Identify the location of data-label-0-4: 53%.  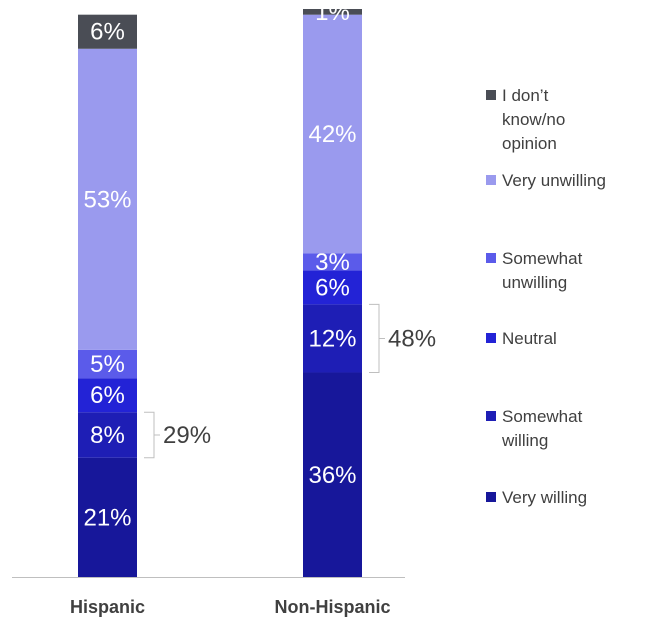
(107, 199).